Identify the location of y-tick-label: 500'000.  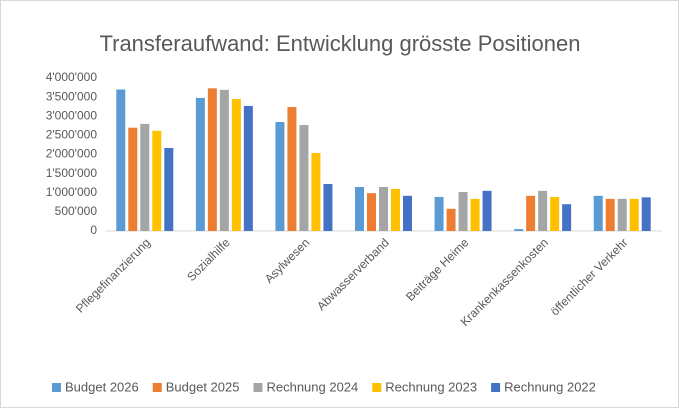
(76, 211).